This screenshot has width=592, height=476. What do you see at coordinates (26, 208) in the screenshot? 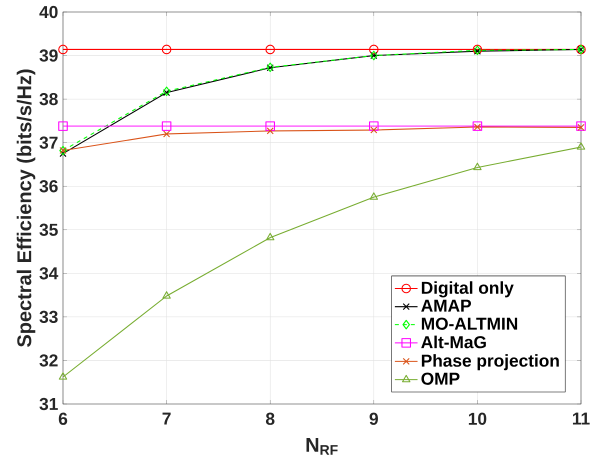
I see `y-axis-title: Spectral Efficiency (bits/s/Hz)` at bounding box center [26, 208].